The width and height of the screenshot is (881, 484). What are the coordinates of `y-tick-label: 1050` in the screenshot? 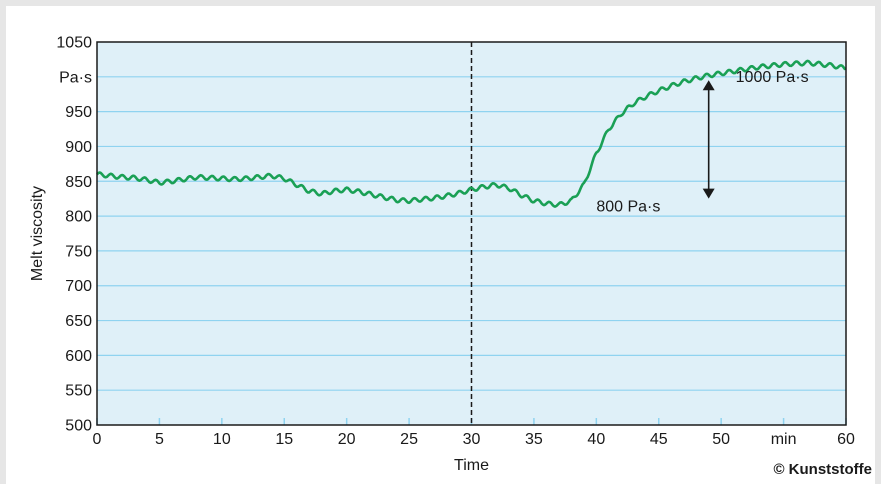 It's located at (74, 43).